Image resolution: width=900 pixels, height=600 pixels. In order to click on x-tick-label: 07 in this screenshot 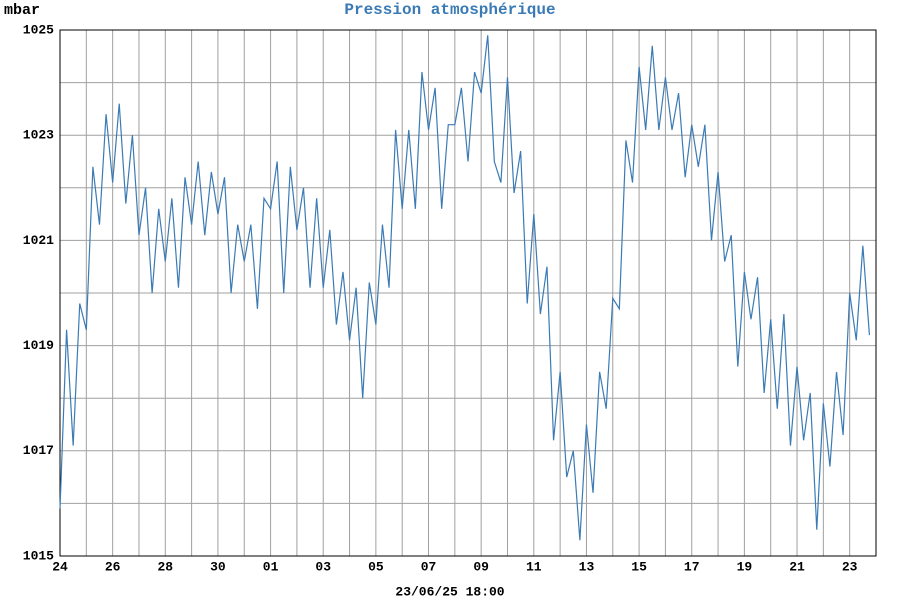, I will do `click(429, 566)`.